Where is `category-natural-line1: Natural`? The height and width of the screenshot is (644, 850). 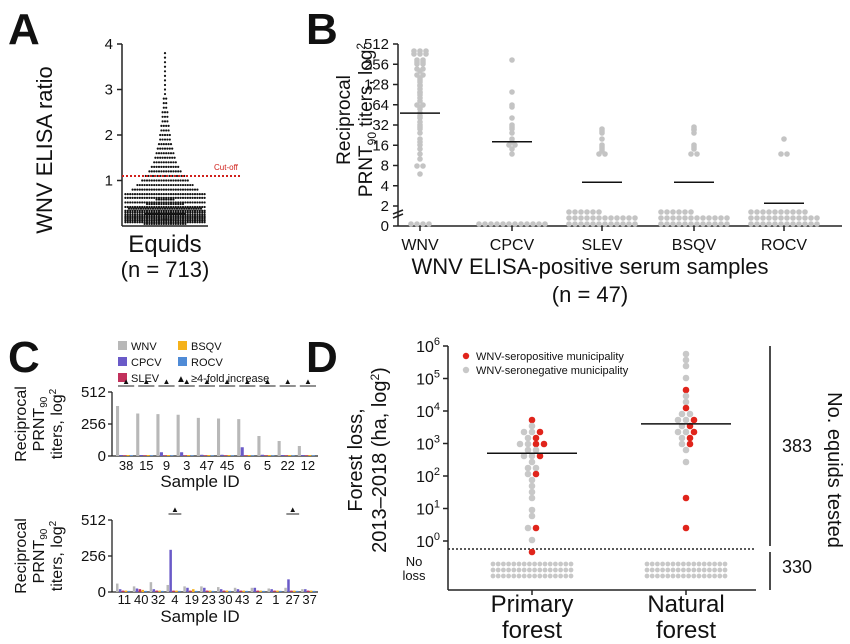
category-natural-line1: Natural is located at coordinates (685, 604).